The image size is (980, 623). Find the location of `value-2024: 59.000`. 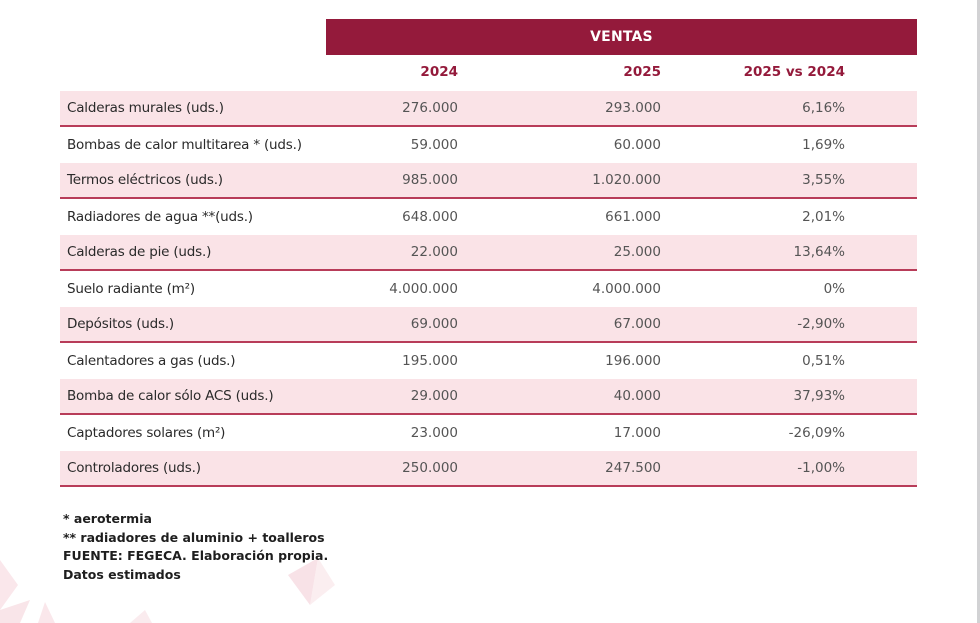

value-2024: 59.000 is located at coordinates (434, 145).